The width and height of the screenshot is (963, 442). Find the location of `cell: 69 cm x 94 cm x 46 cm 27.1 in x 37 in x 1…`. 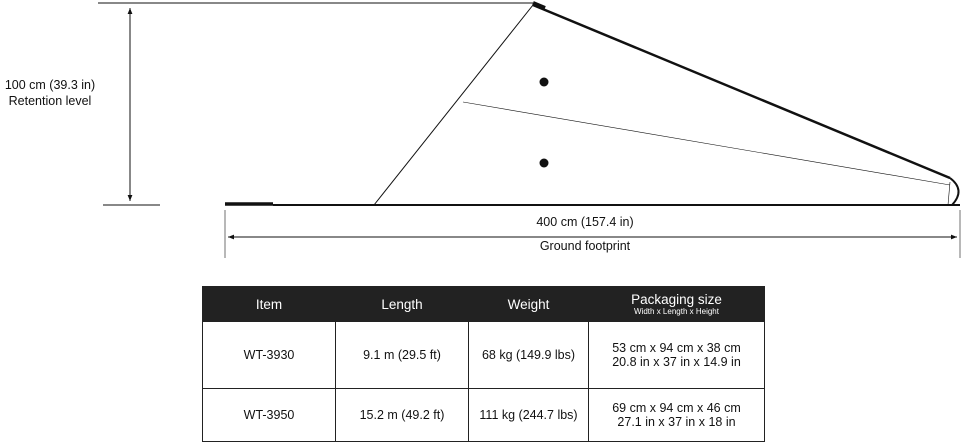

cell: 69 cm x 94 cm x 46 cm 27.1 in x 37 in x 1… is located at coordinates (676, 415).